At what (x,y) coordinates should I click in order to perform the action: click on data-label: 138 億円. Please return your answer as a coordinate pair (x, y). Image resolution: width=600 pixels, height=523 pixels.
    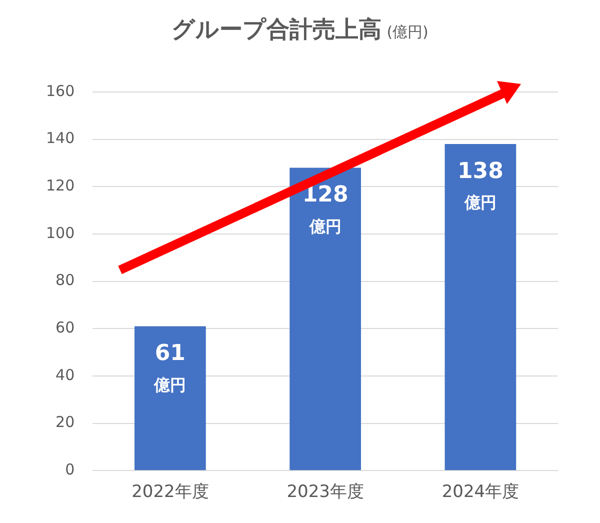
    Looking at the image, I should click on (480, 185).